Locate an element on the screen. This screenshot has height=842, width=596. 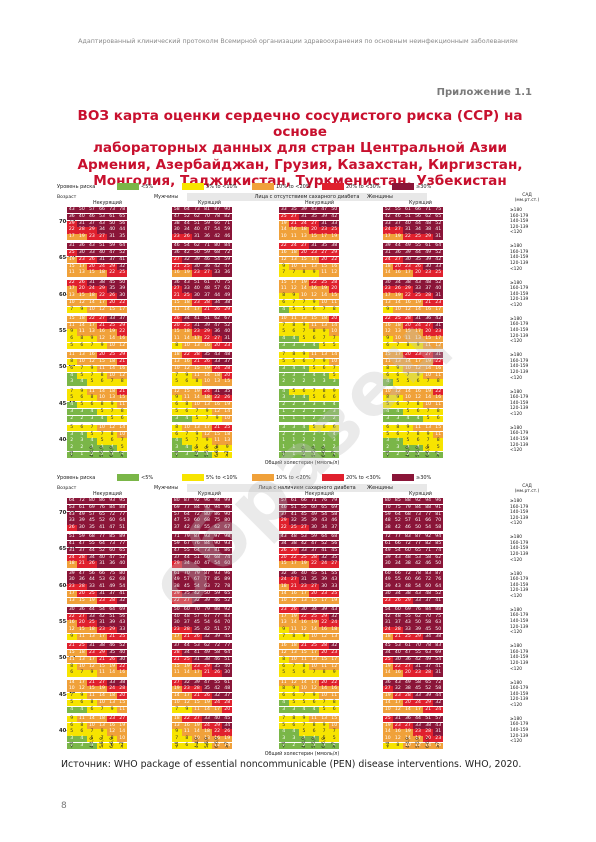
risk-cell: 87 is located at coordinates (197, 537).